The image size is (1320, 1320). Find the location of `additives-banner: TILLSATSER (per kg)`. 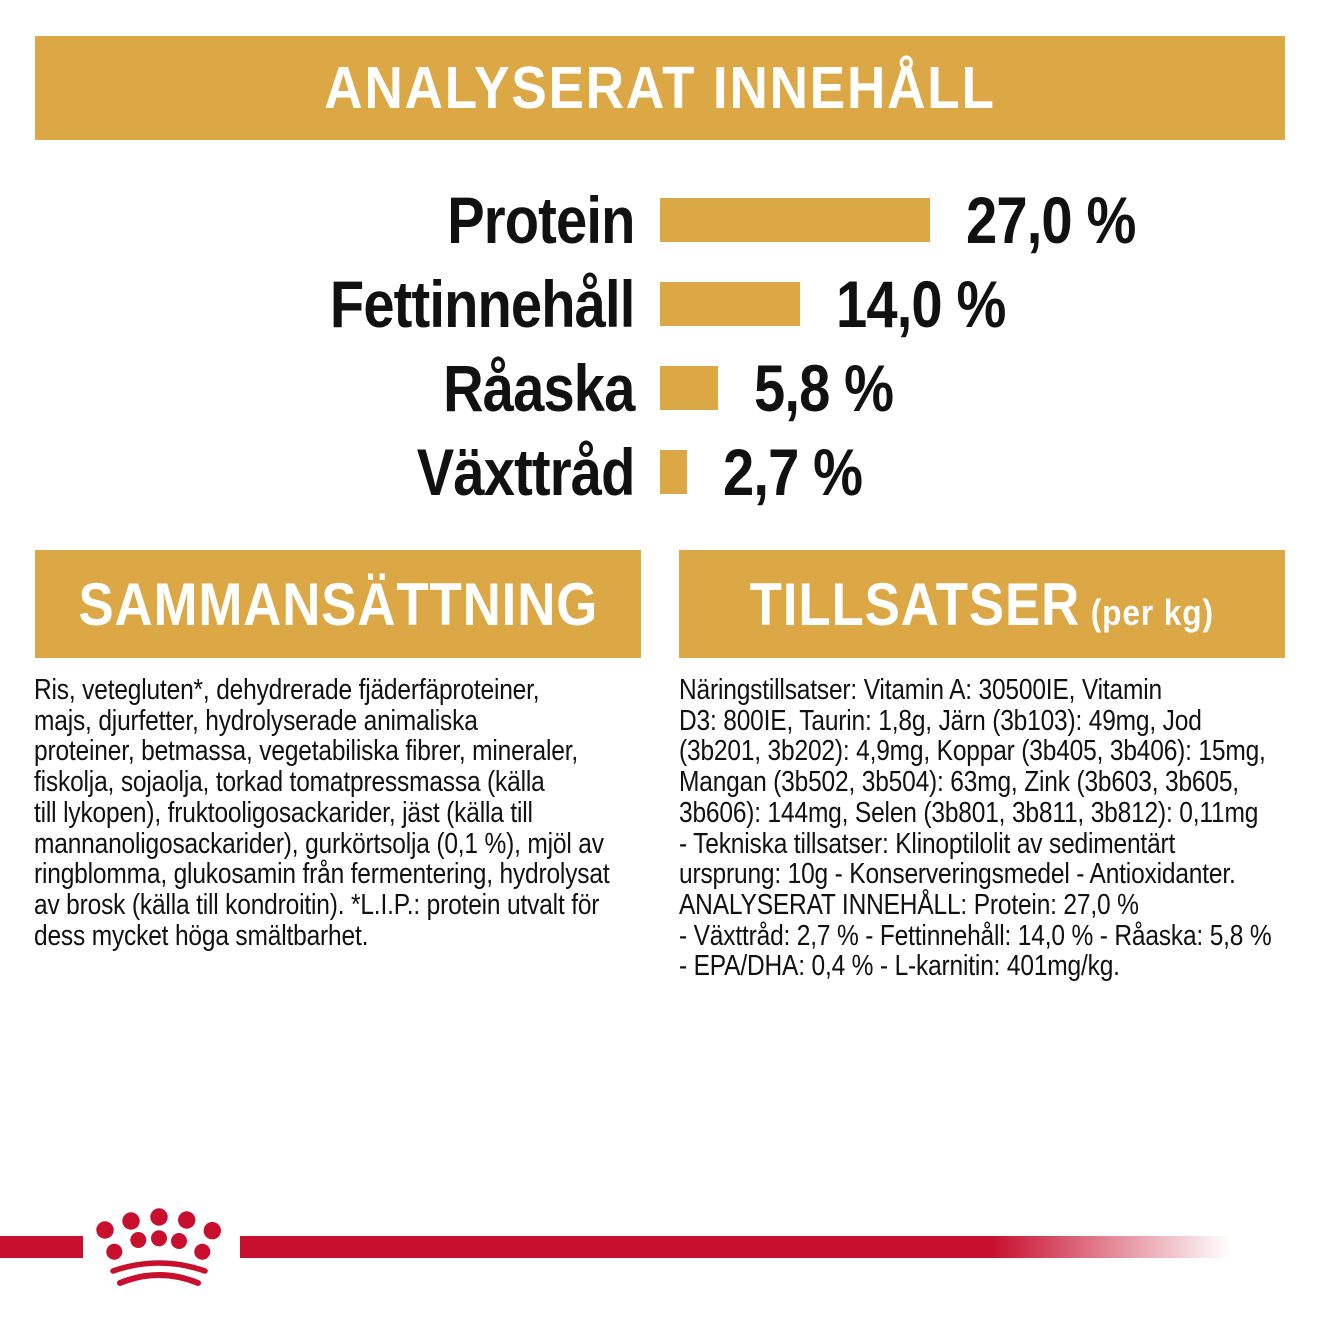

additives-banner: TILLSATSER (per kg) is located at coordinates (982, 604).